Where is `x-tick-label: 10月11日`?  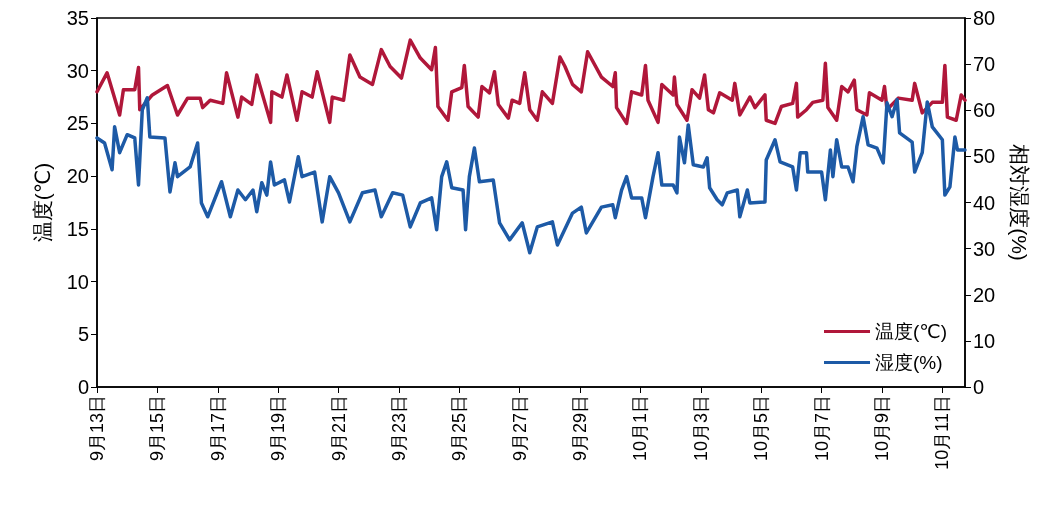 x-tick-label: 10月11日 is located at coordinates (942, 432).